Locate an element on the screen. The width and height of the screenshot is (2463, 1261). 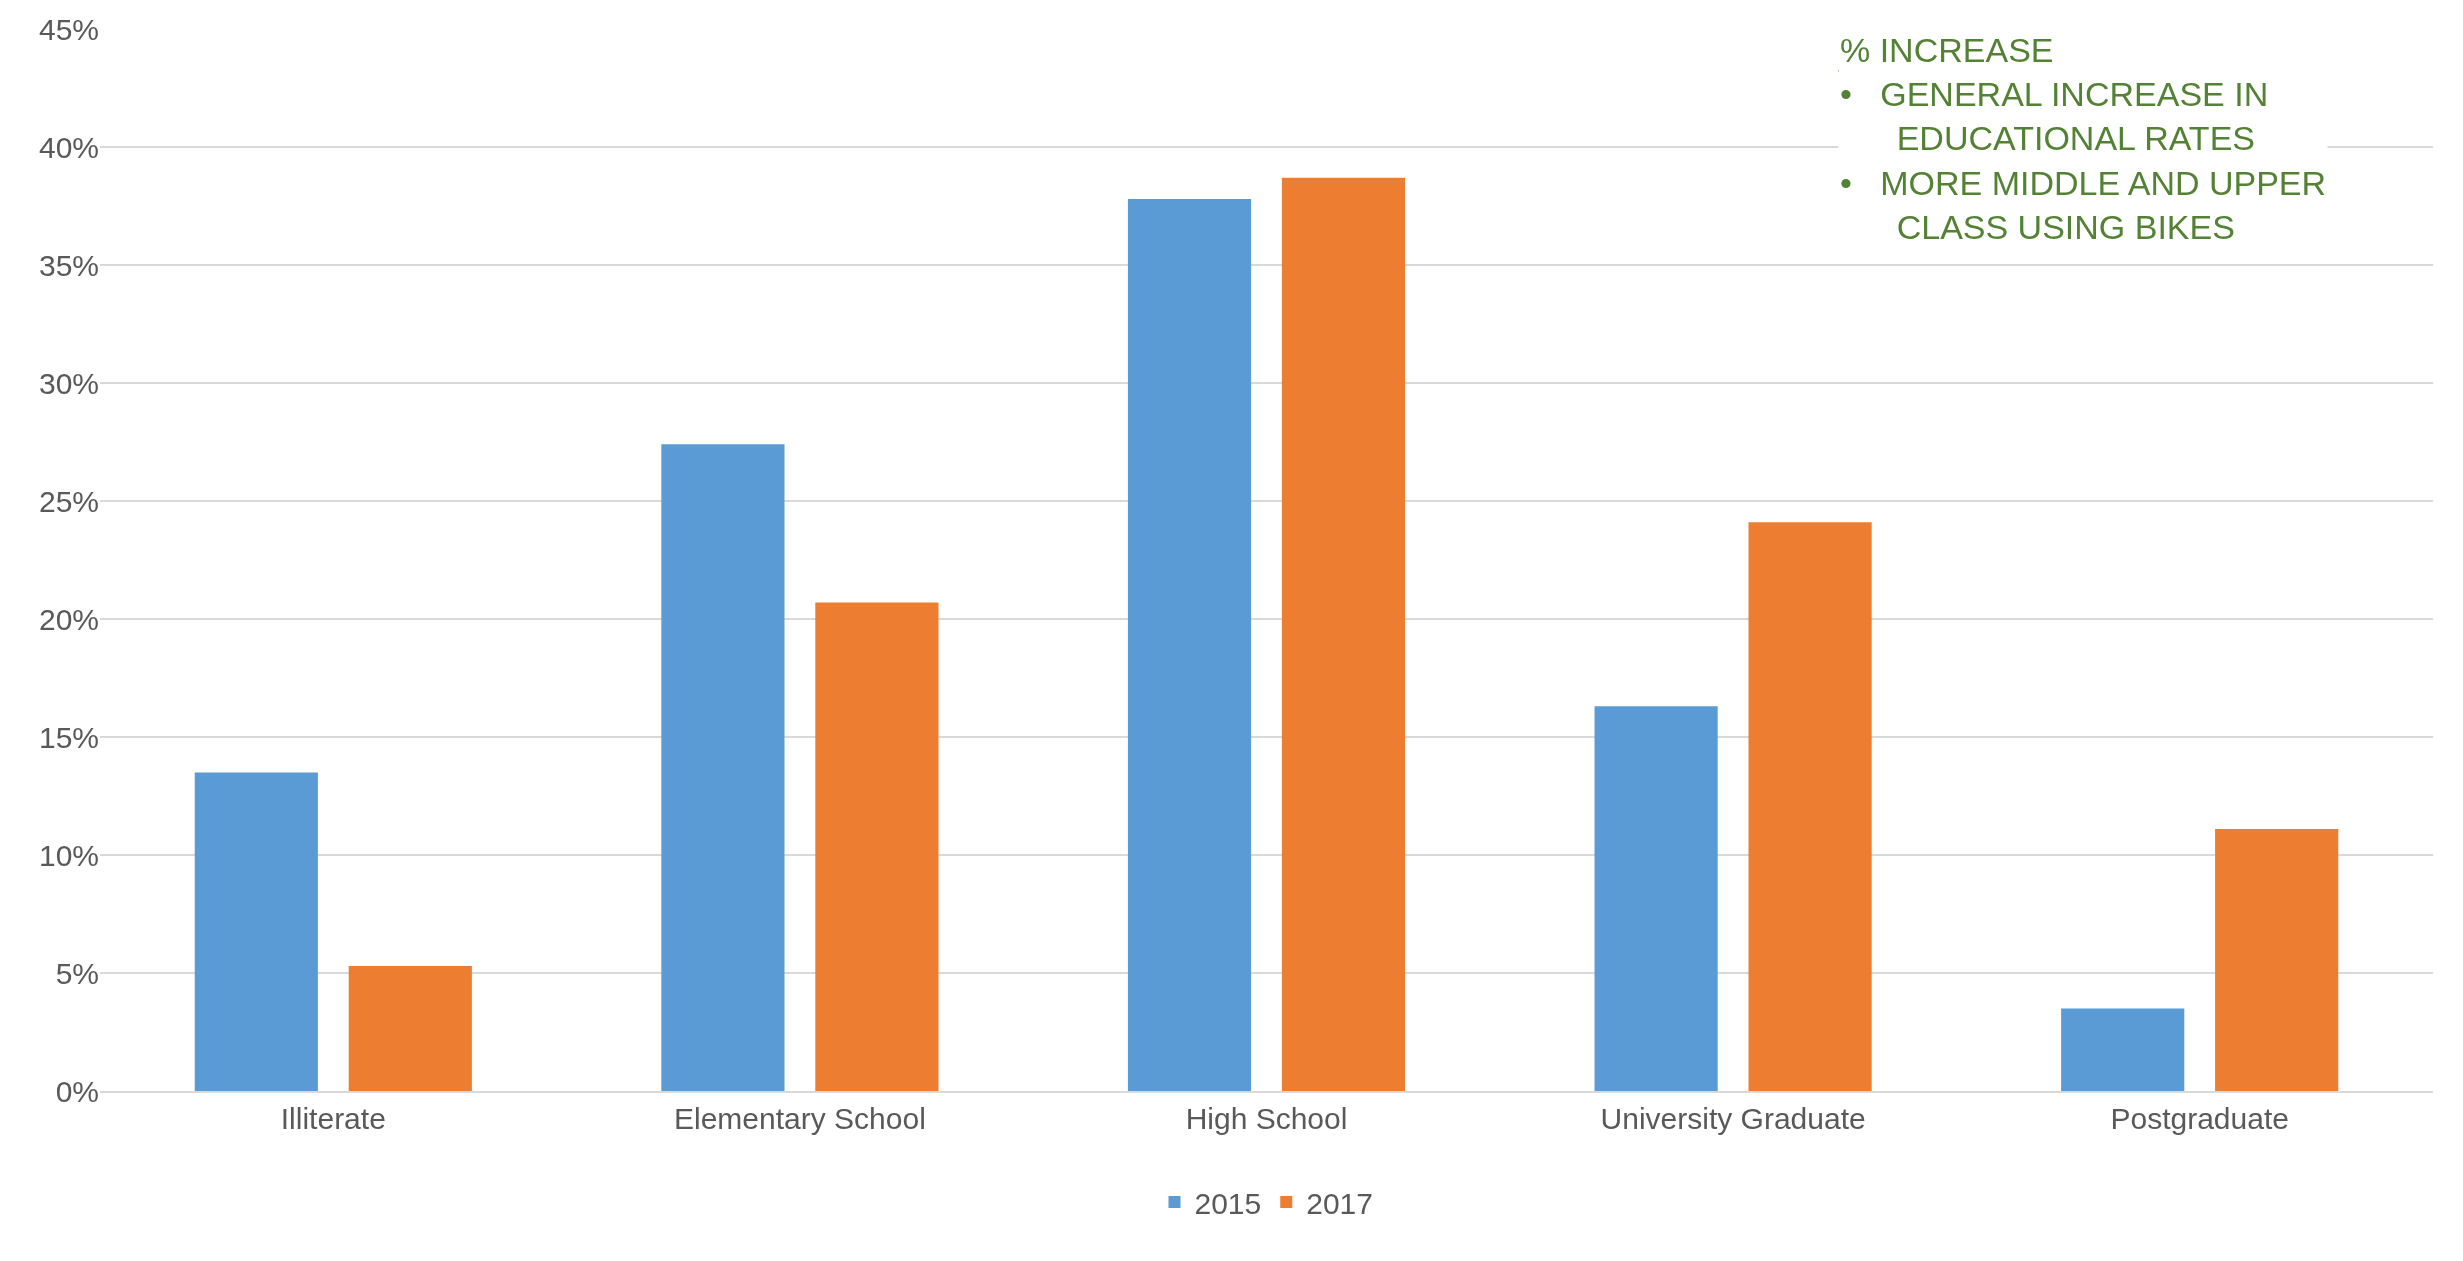
annotation: • MORE MIDDLE AND UPPER CLASS USING BIKES is located at coordinates (2083, 204).